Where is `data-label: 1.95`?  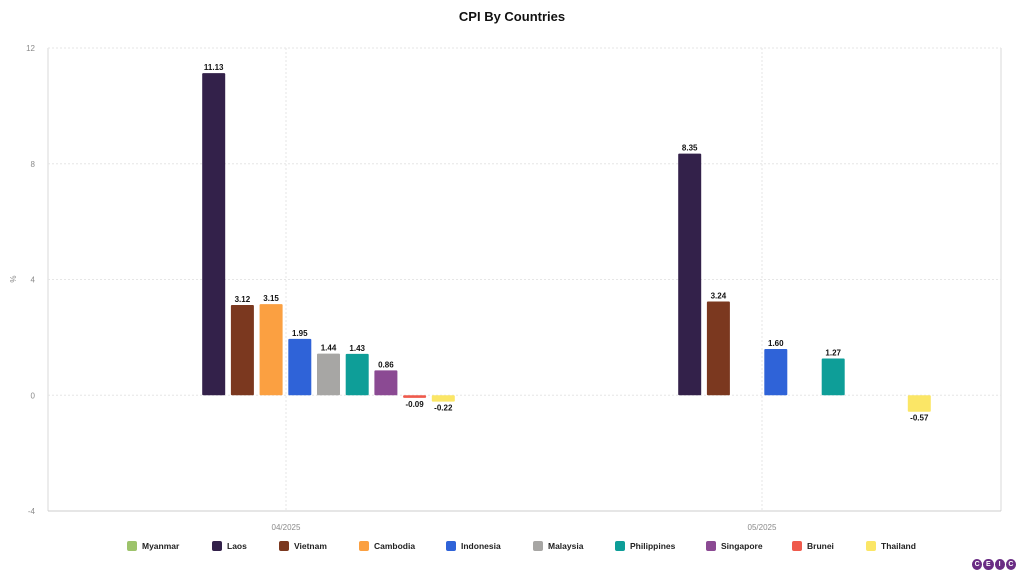 data-label: 1.95 is located at coordinates (300, 333).